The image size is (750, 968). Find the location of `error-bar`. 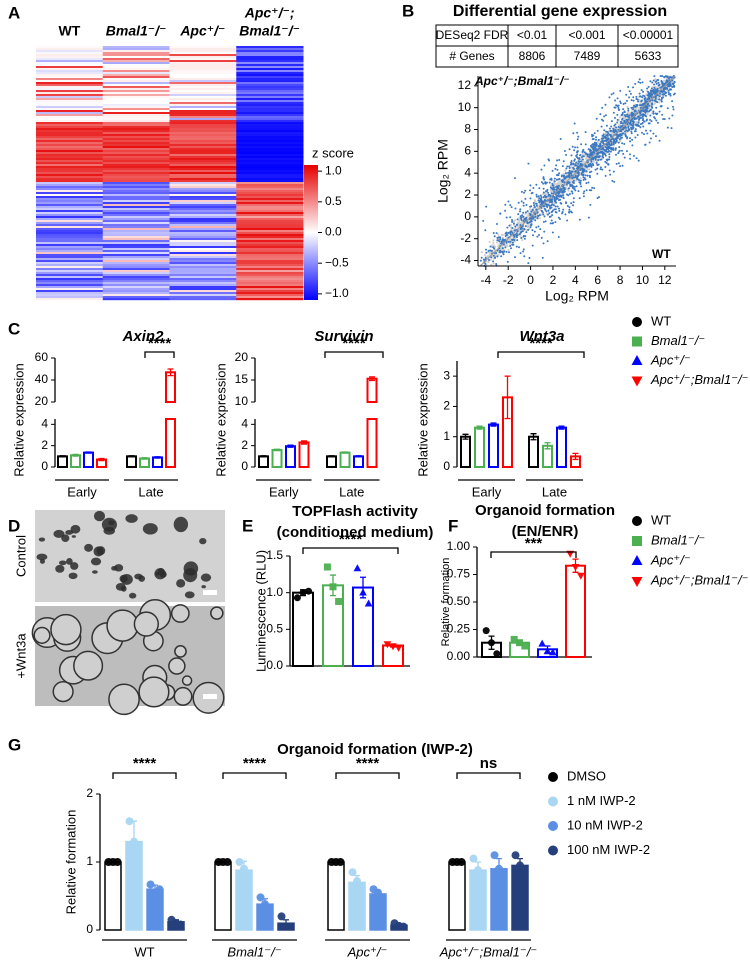

error-bar is located at coordinates (507, 397).